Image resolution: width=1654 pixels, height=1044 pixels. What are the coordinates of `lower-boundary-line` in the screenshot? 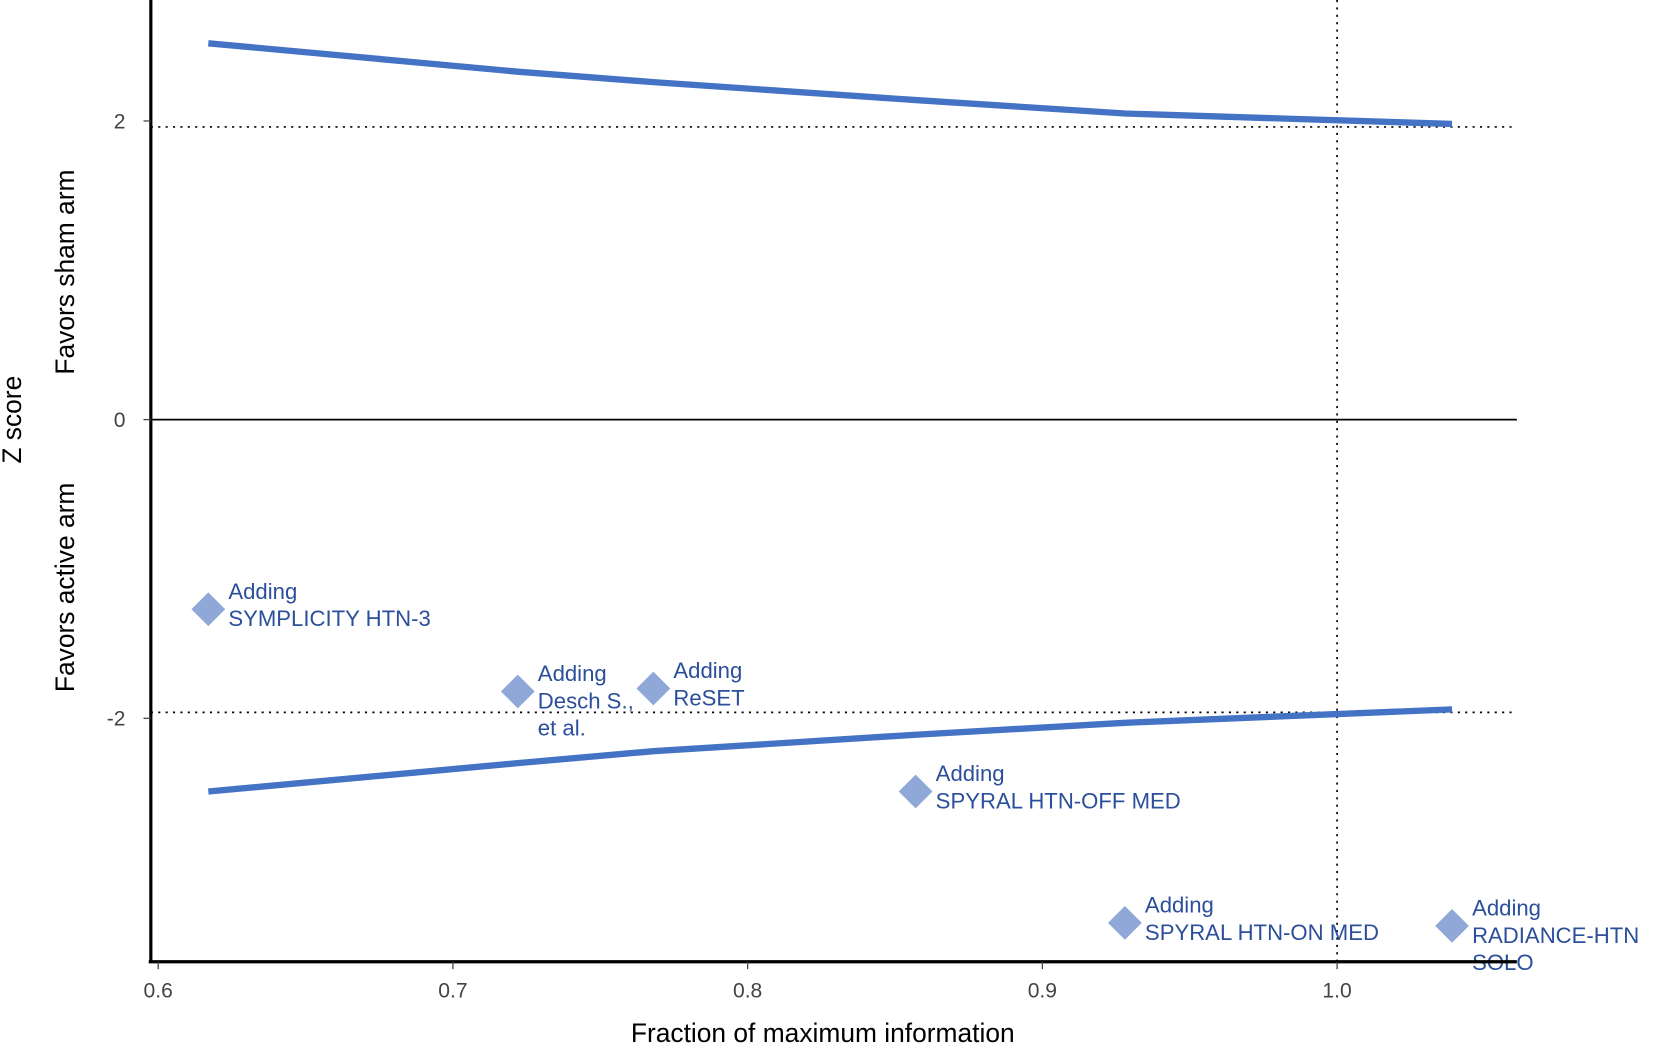 It's located at (830, 750).